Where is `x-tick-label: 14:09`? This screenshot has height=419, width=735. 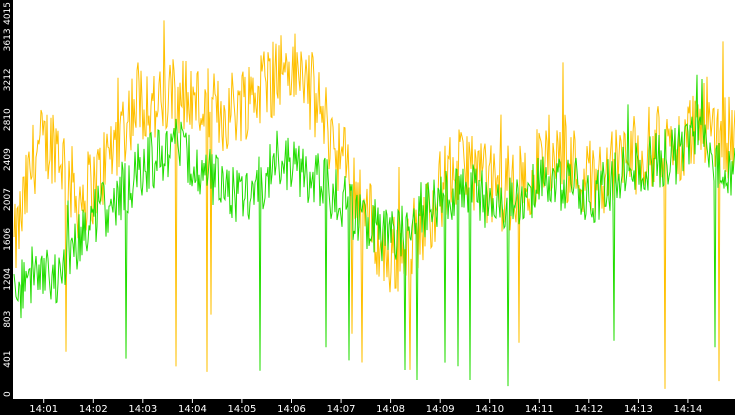
x-tick-label: 14:09 is located at coordinates (440, 409).